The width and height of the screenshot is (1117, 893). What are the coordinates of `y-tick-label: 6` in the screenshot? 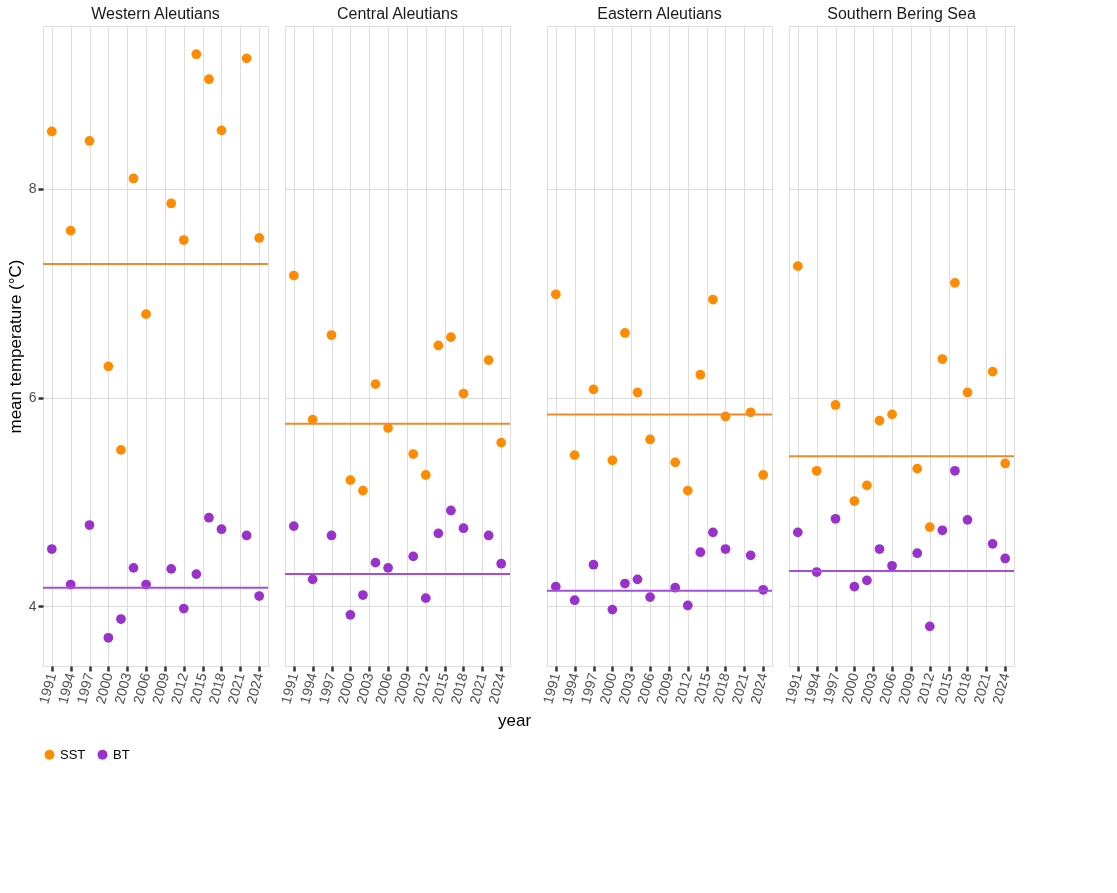 It's located at (32, 397).